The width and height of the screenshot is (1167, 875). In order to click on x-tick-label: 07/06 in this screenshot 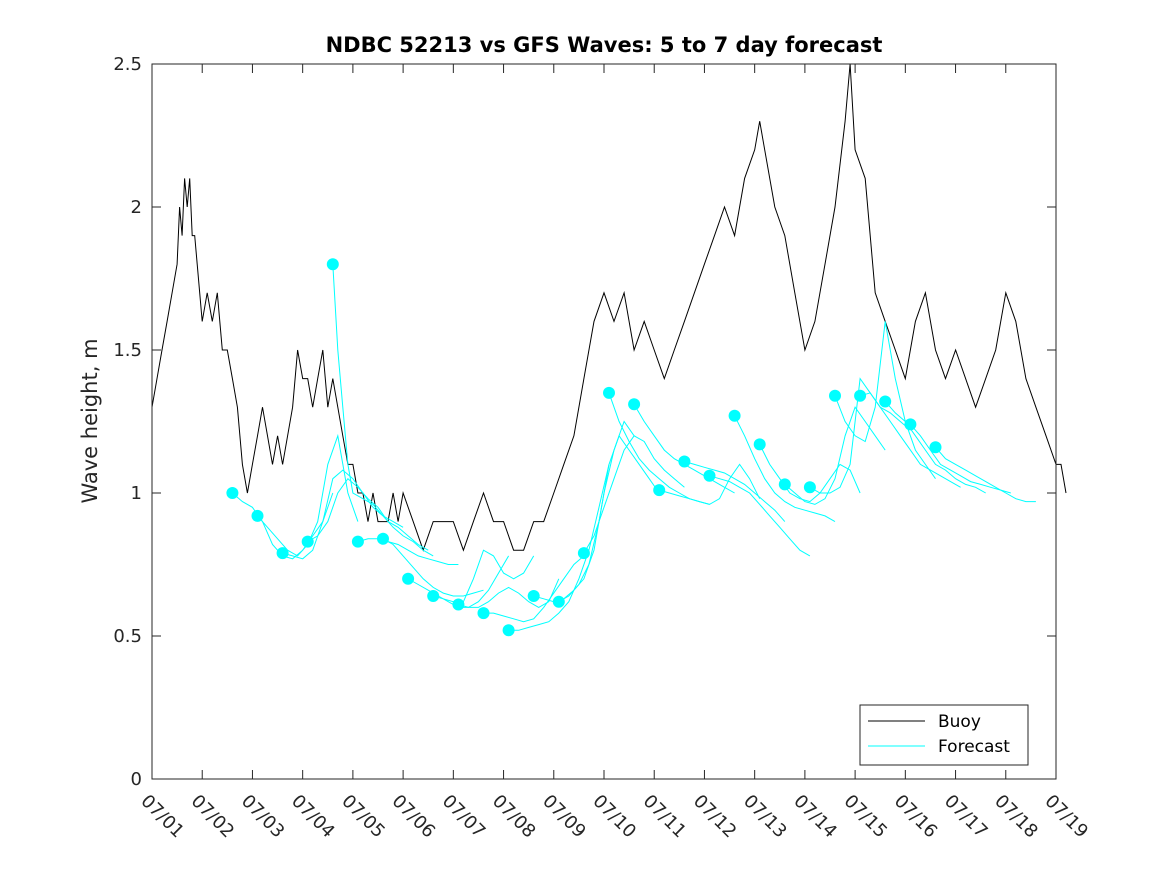, I will do `click(414, 817)`.